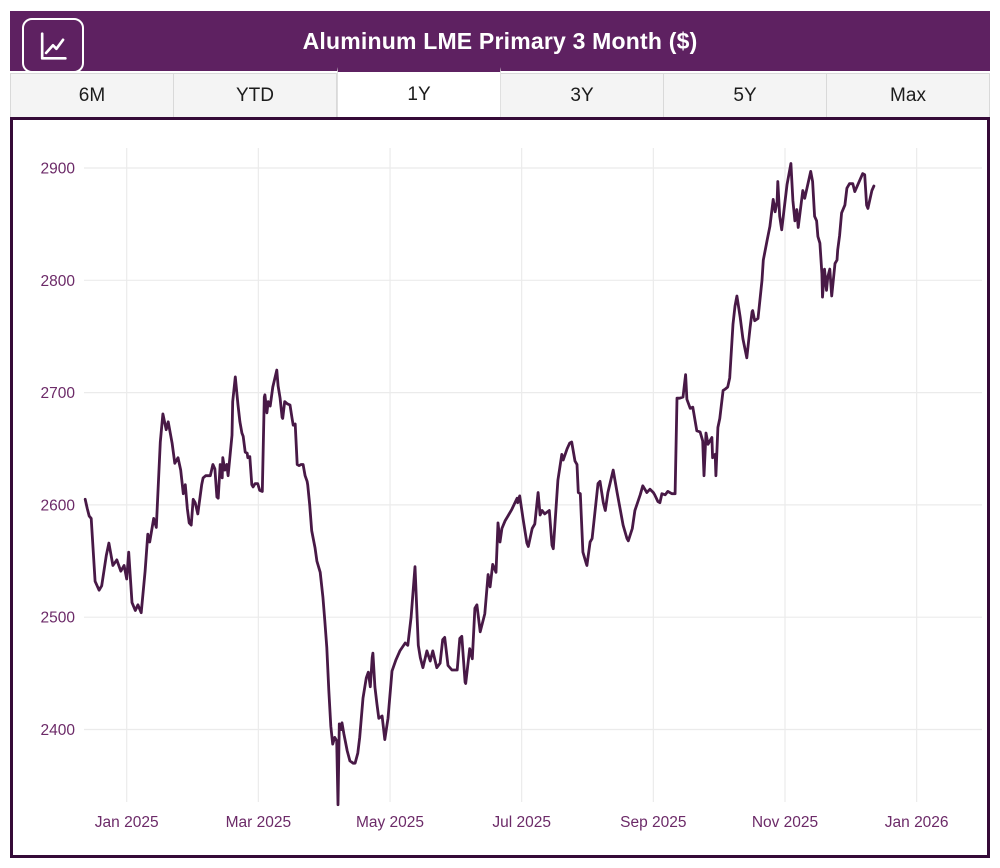 The width and height of the screenshot is (1000, 868). Describe the element at coordinates (521, 822) in the screenshot. I see `x-tick-label: Jul 2025` at that location.